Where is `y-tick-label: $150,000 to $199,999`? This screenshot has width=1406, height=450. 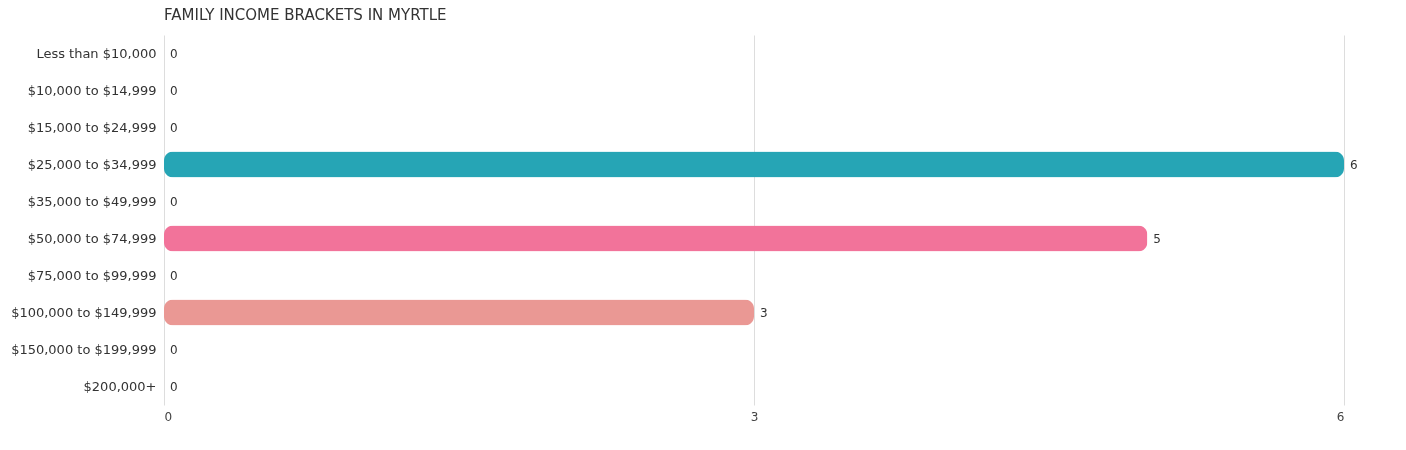 y-tick-label: $150,000 to $199,999 is located at coordinates (84, 349).